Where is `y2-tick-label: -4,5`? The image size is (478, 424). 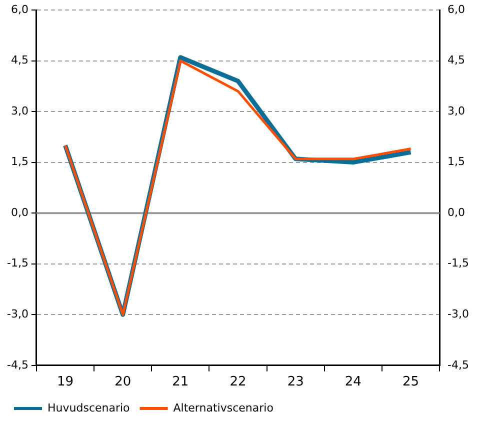 y2-tick-label: -4,5 is located at coordinates (459, 365).